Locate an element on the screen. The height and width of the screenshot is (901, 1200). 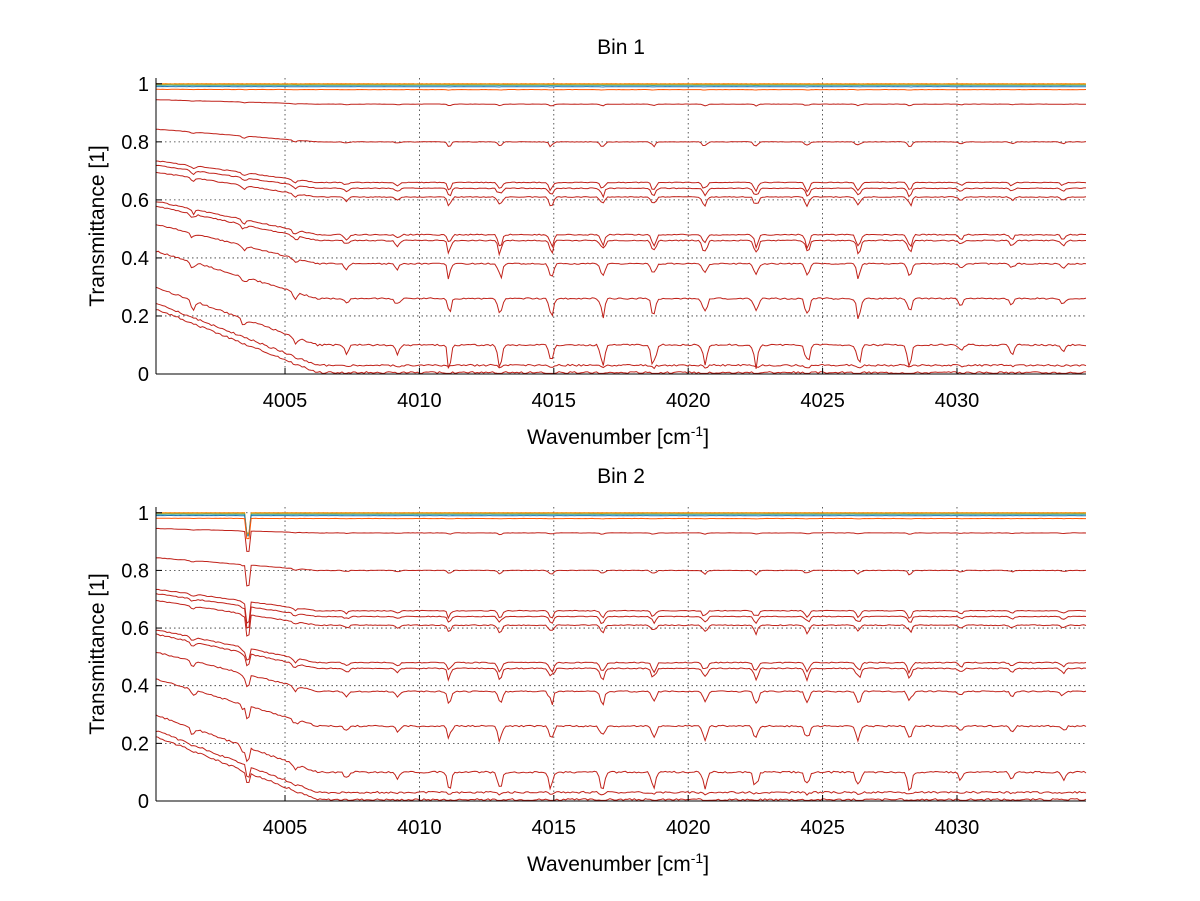
chart-title: Bin 1 is located at coordinates (621, 47).